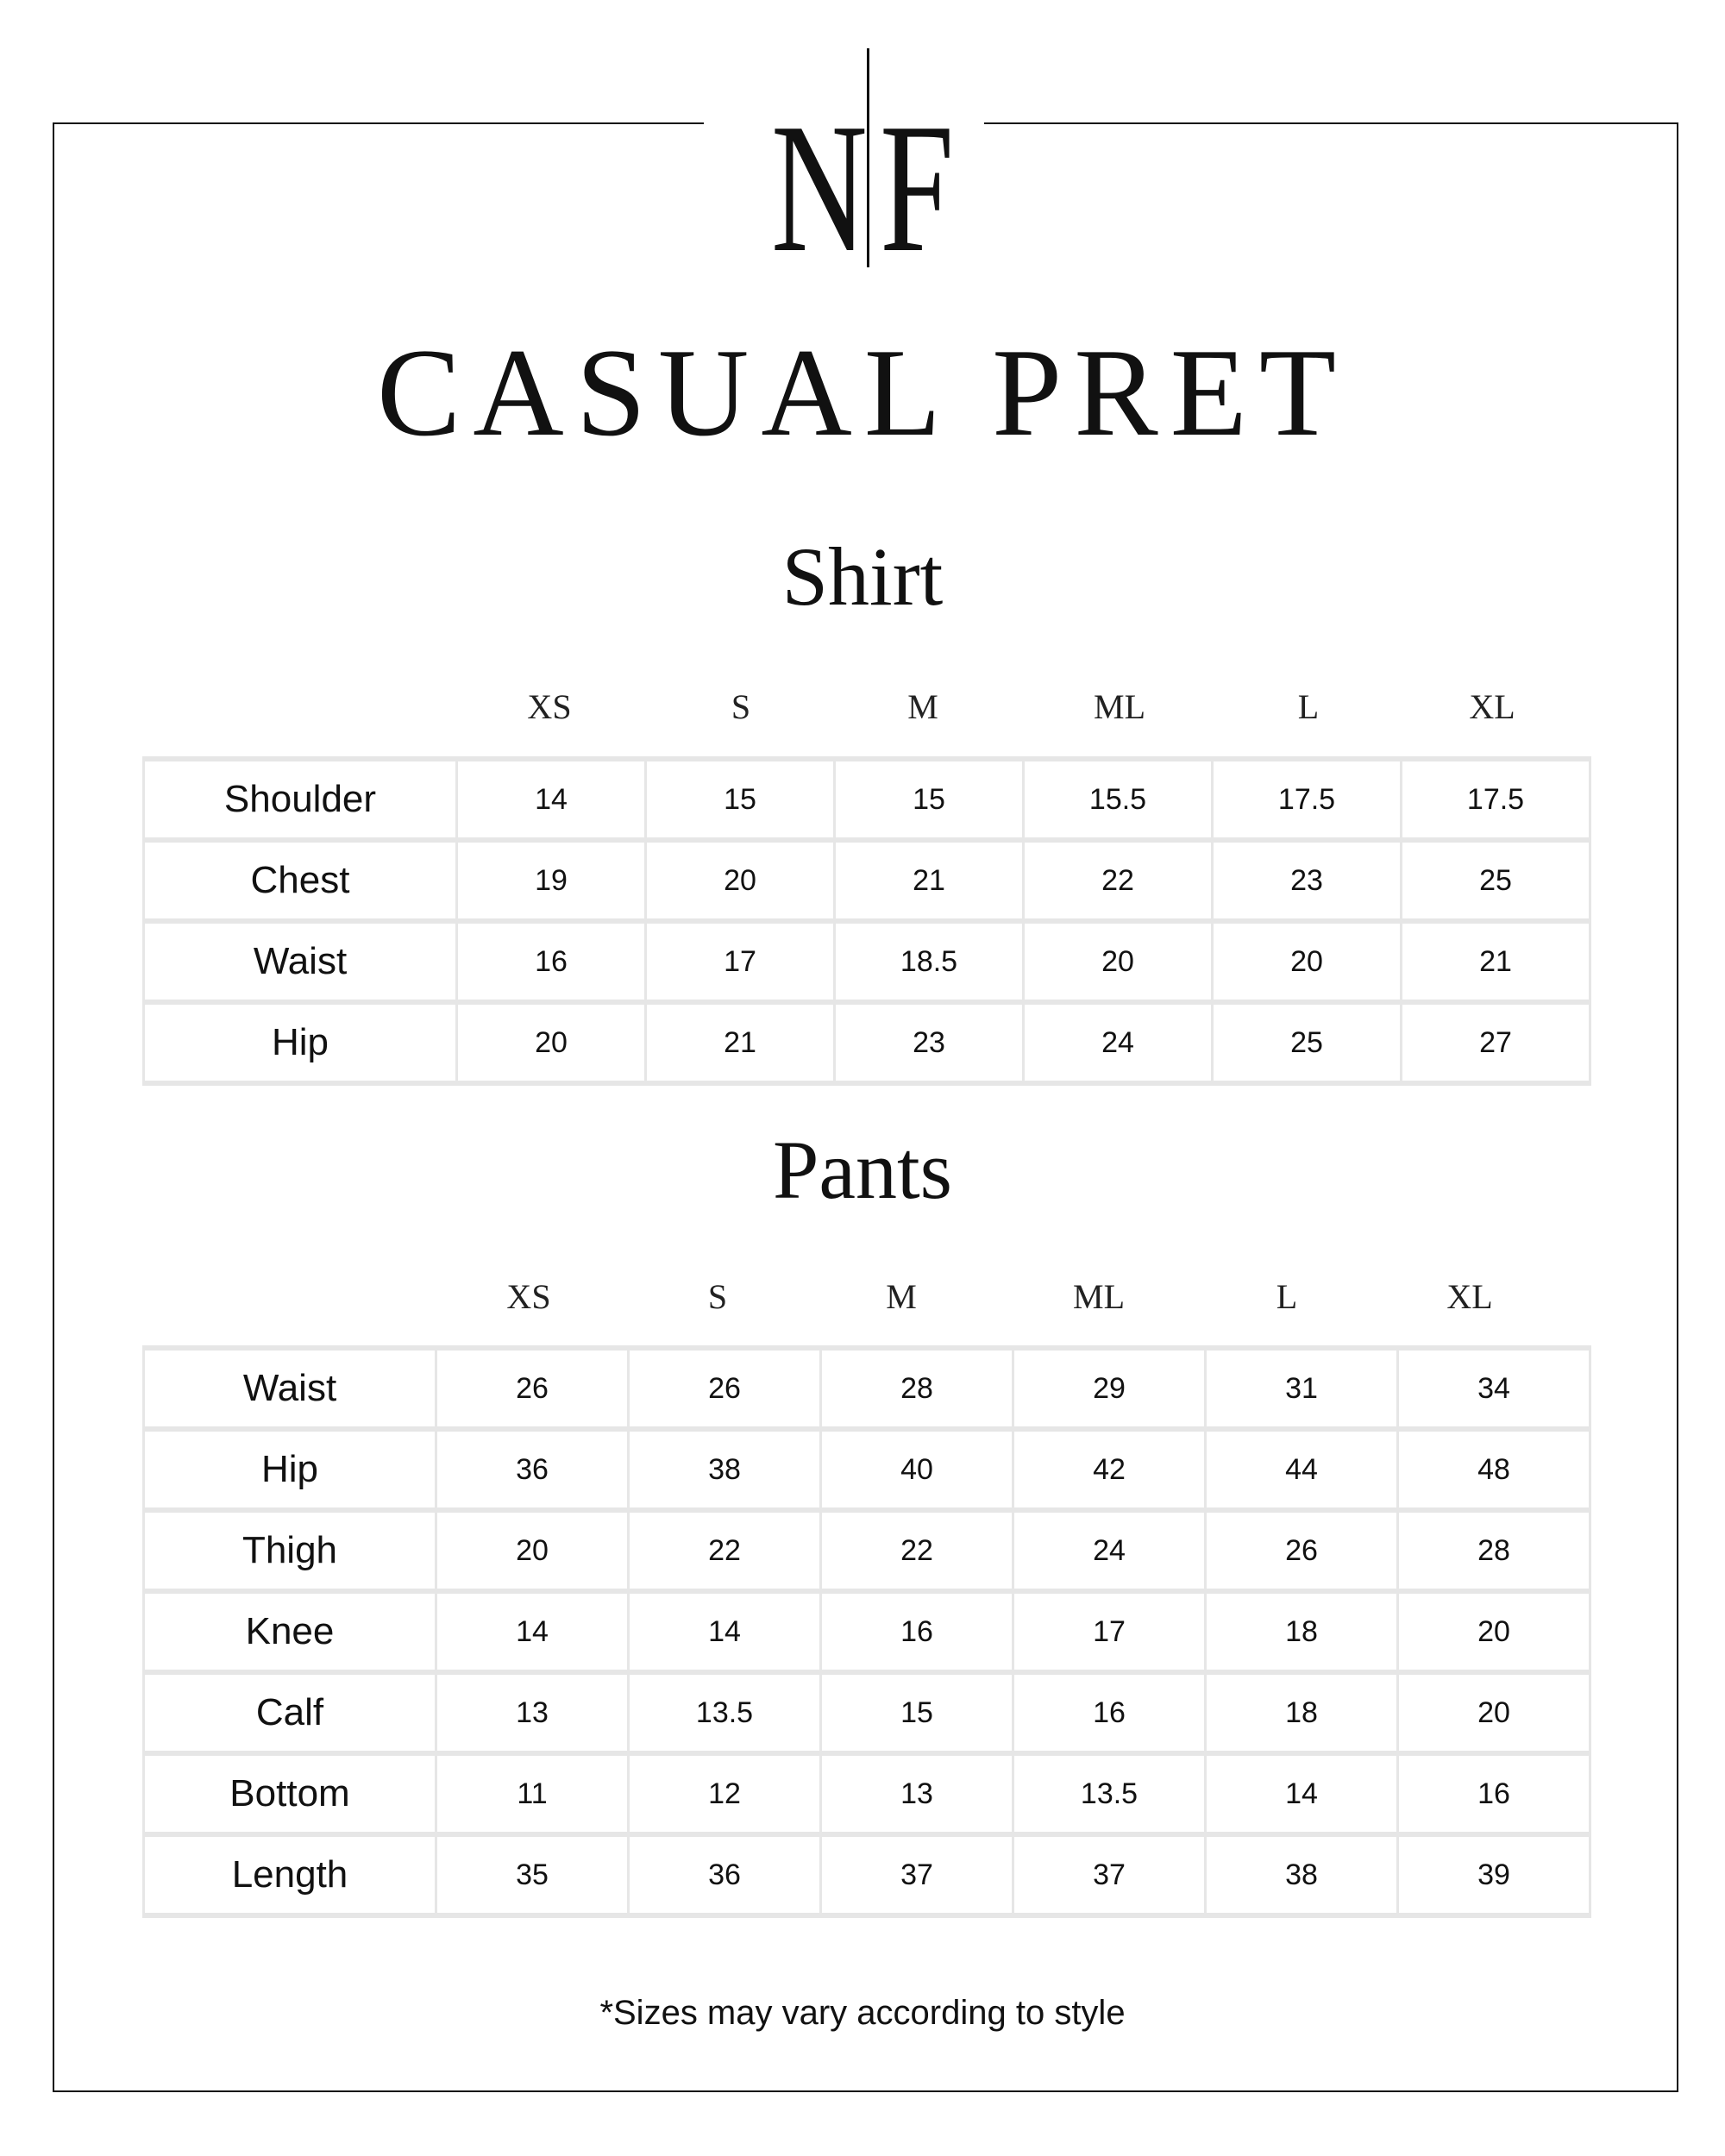 This screenshot has width=1725, height=2156. Describe the element at coordinates (1492, 706) in the screenshot. I see `size-label: XL` at that location.